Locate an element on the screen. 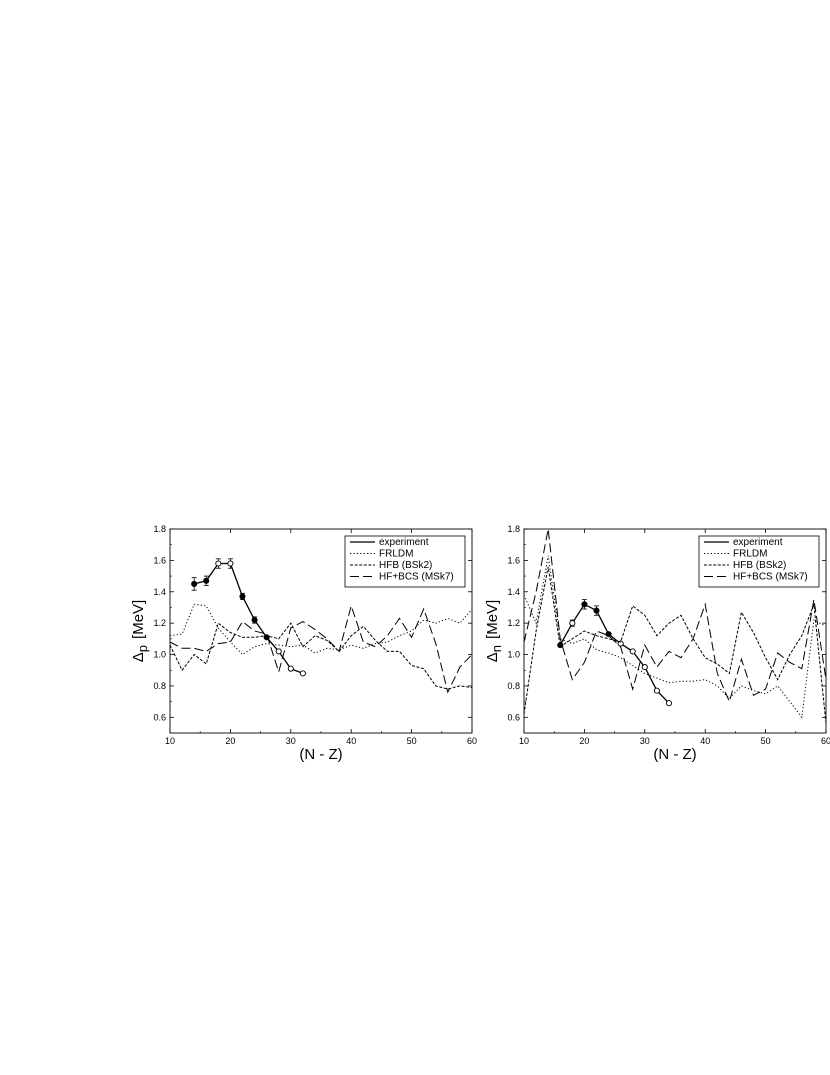 This screenshot has width=830, height=1075. y-axis-label: Δp [MeV] is located at coordinates (140, 631).